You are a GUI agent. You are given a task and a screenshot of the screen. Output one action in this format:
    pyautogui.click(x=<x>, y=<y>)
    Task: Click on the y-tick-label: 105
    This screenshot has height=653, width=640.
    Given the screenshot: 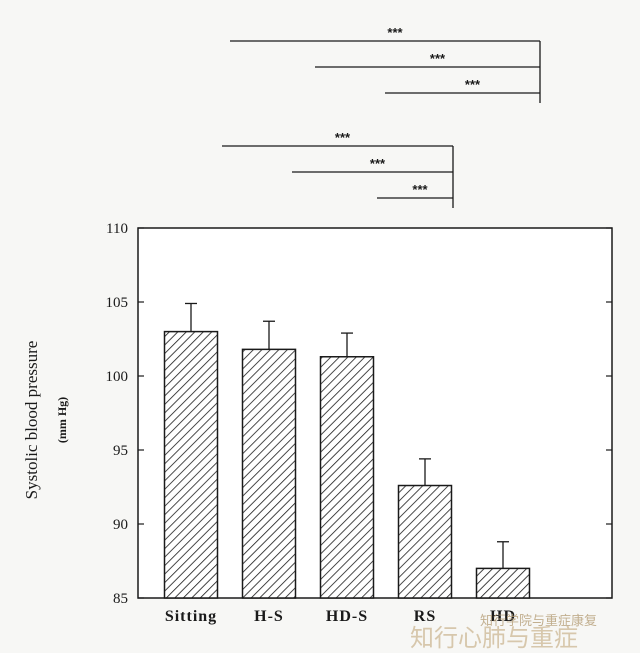 What is the action you would take?
    pyautogui.click(x=117, y=303)
    